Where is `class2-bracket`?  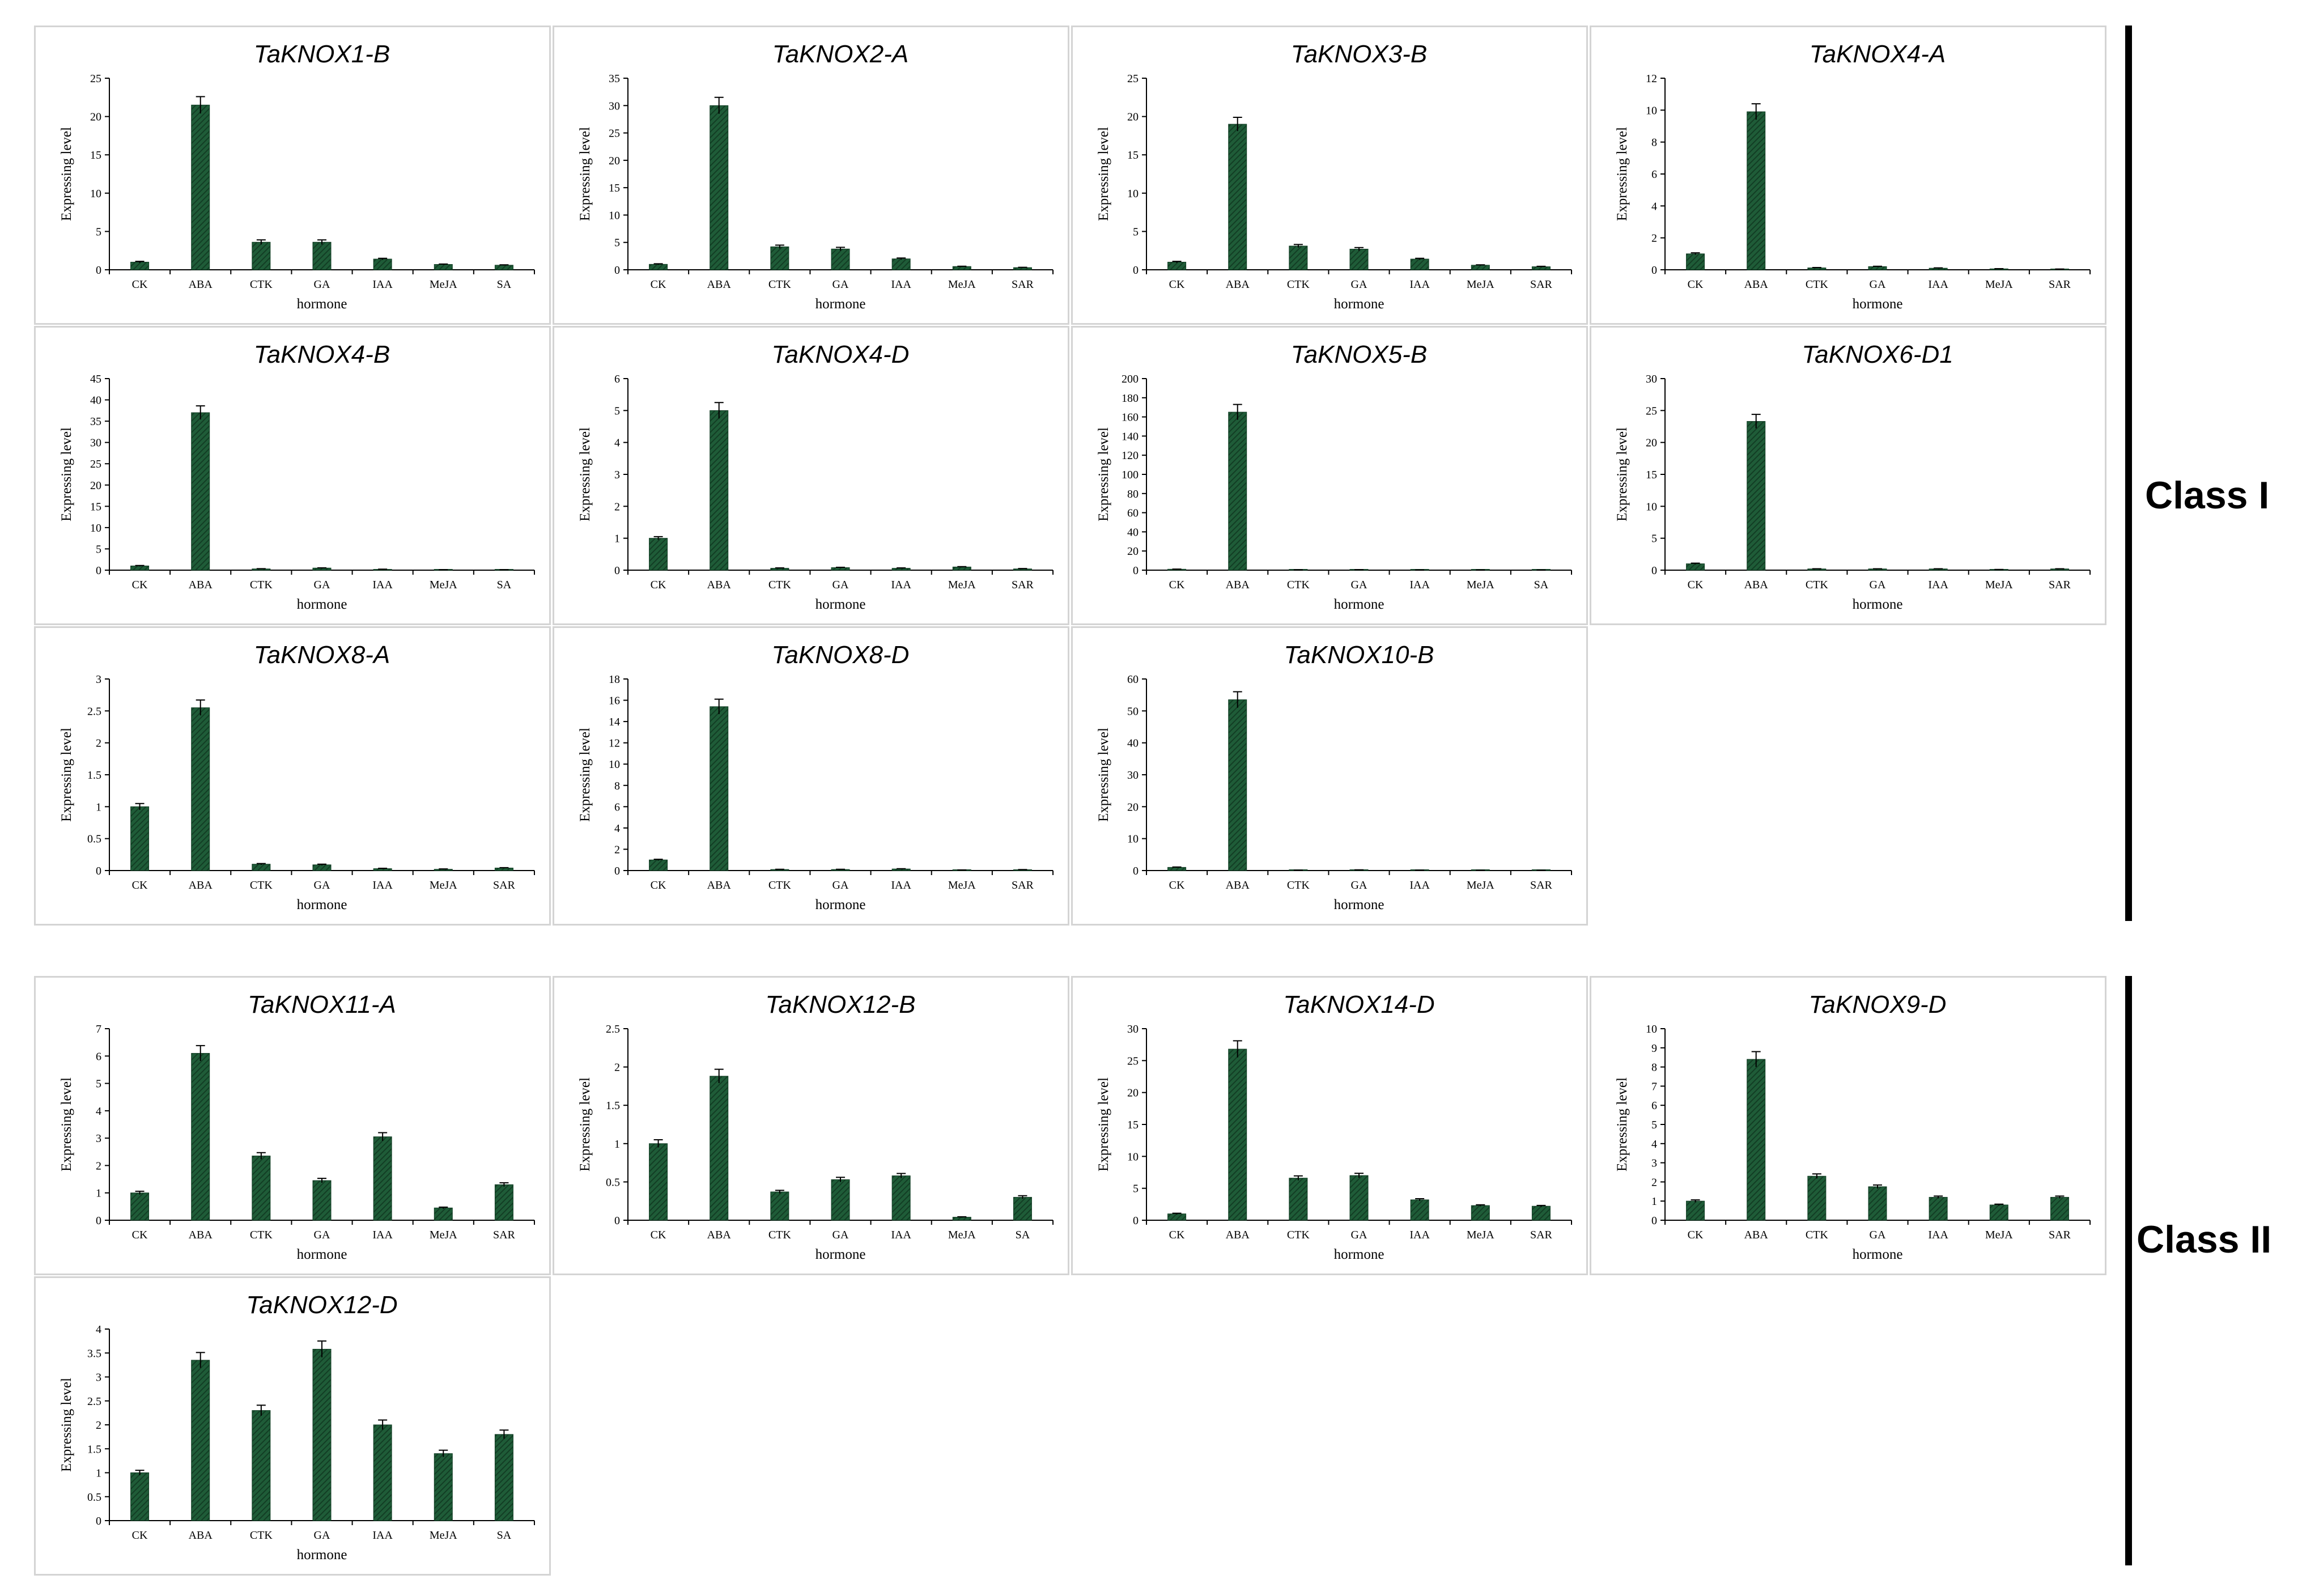
class2-bracket is located at coordinates (2128, 1270).